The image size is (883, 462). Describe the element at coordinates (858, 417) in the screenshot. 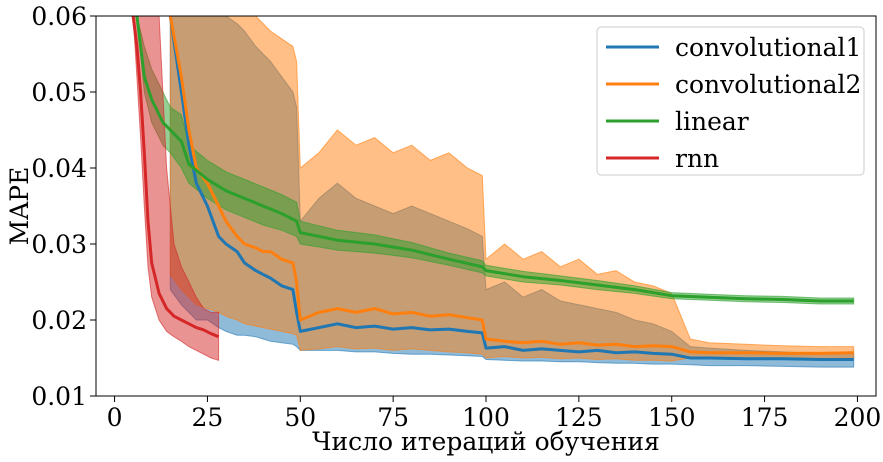

I see `x-tick-label: 200` at that location.